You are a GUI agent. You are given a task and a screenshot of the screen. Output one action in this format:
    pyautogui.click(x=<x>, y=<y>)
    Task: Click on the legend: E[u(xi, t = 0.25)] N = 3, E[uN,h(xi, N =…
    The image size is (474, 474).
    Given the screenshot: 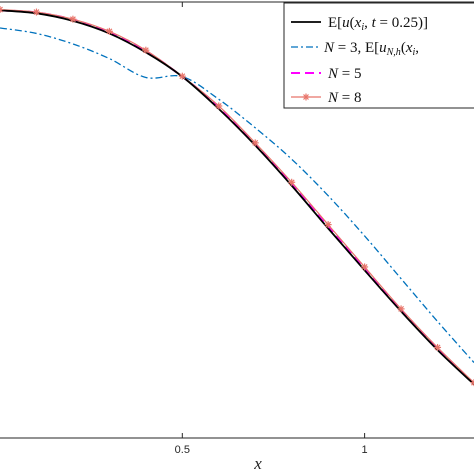 What is the action you would take?
    pyautogui.click(x=378, y=55)
    